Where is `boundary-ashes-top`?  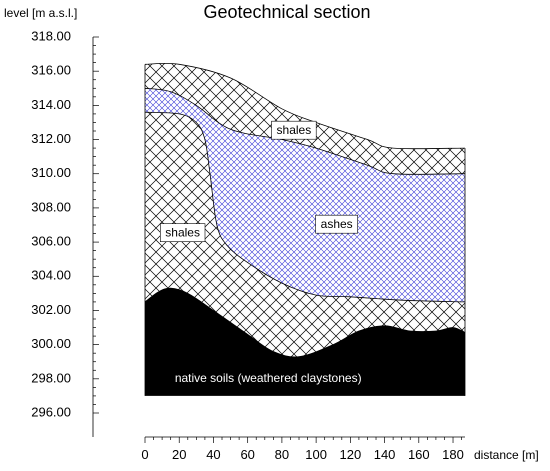 boundary-ashes-top is located at coordinates (305, 131).